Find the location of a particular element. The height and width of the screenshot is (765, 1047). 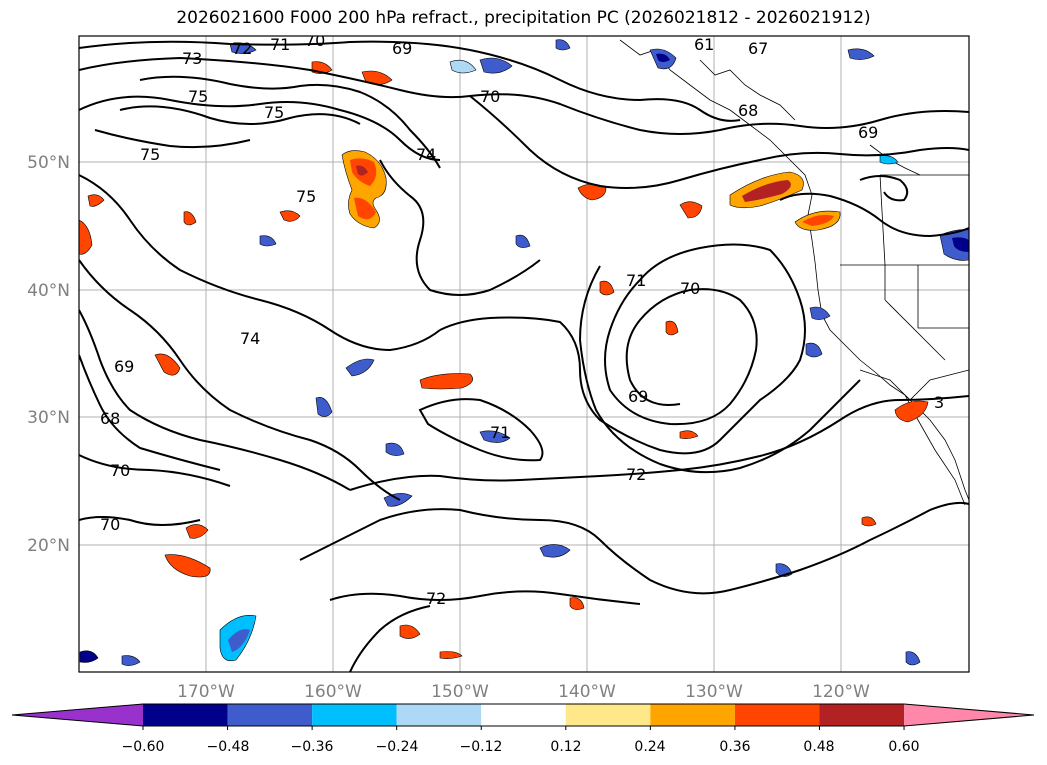

lat-label: 20°N is located at coordinates (48, 546).